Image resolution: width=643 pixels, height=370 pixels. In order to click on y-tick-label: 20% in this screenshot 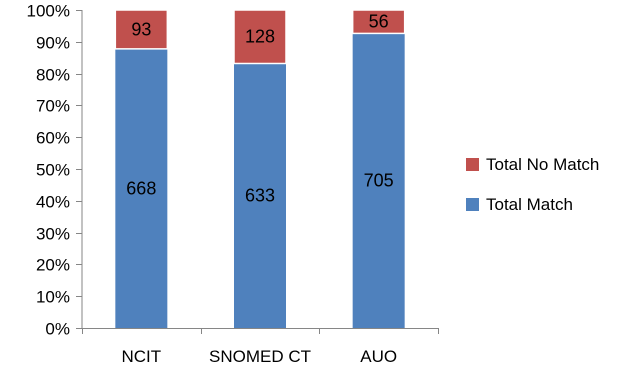, I will do `click(53, 265)`.